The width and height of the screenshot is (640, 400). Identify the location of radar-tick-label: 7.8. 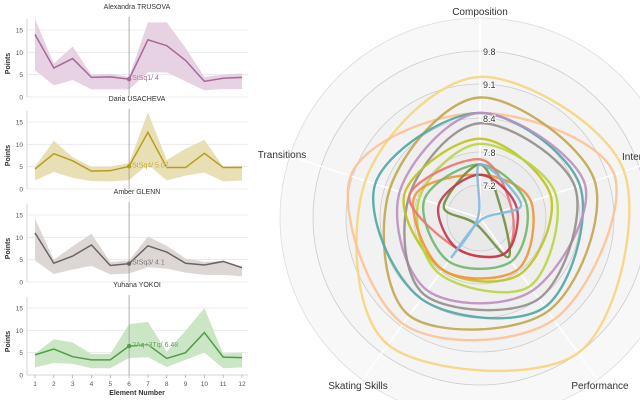
(489, 153).